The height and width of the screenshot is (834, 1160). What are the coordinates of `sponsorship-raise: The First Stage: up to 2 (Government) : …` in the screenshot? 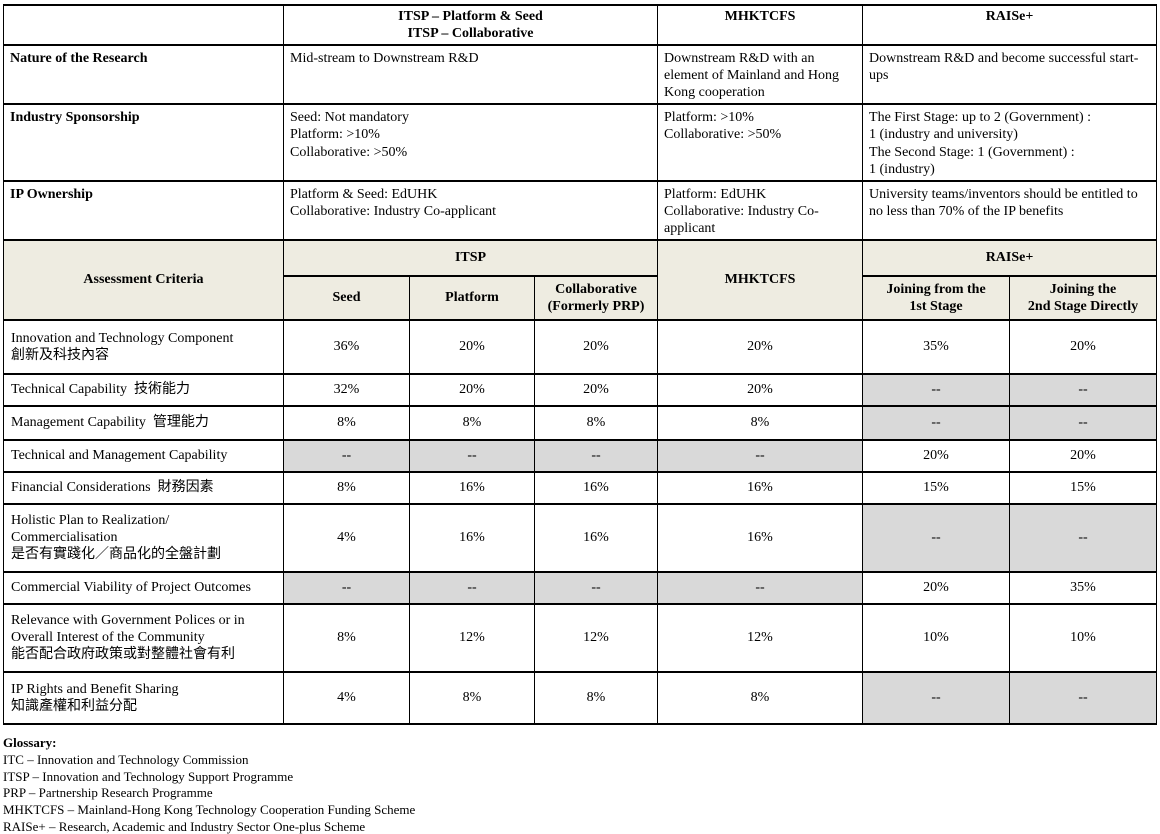 It's located at (1010, 142).